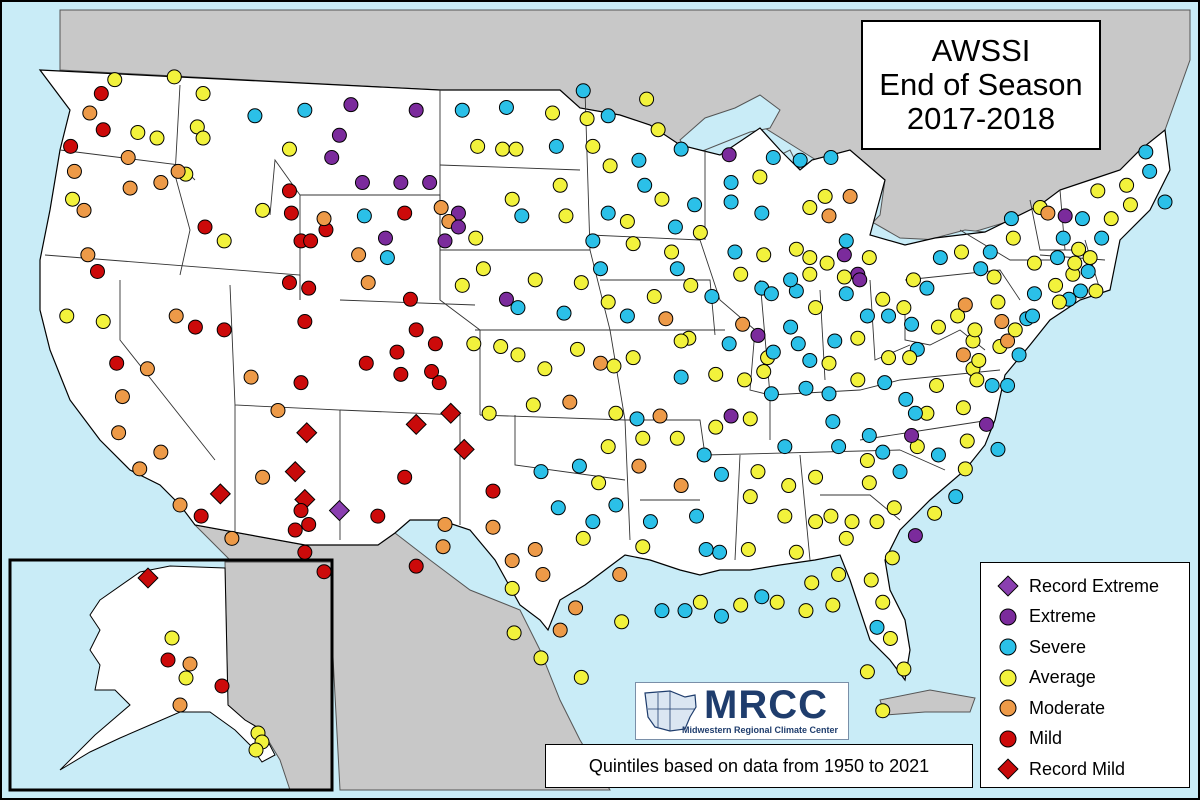  What do you see at coordinates (766, 705) in the screenshot?
I see `logo-acronym: MRCC` at bounding box center [766, 705].